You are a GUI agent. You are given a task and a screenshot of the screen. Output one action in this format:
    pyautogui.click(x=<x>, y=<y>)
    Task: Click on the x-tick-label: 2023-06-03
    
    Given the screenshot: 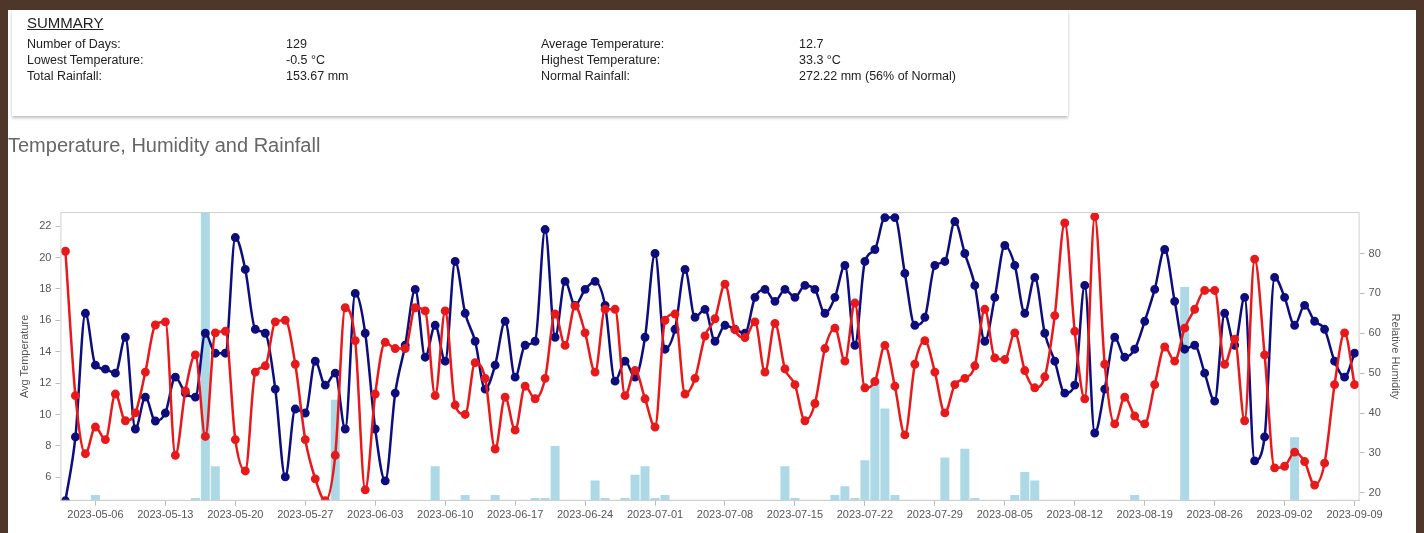 What is the action you would take?
    pyautogui.click(x=375, y=514)
    